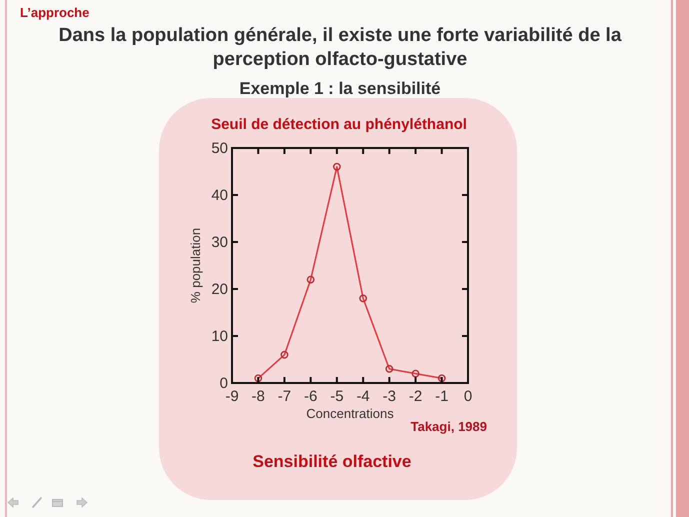  Describe the element at coordinates (339, 124) in the screenshot. I see `text: Seuil de détection au phényléthanol` at that location.